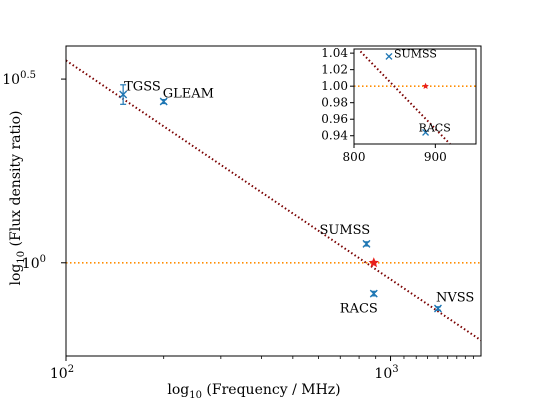 Image resolution: width=534 pixels, height=400 pixels. Describe the element at coordinates (425, 86) in the screenshot. I see `inset-reference-star` at that location.